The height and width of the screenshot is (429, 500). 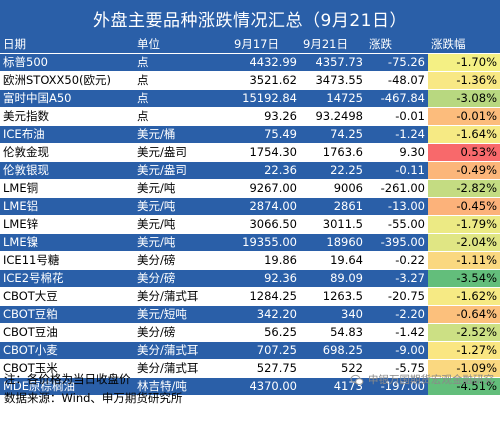 I want to click on row-sep21-cell: 89.09, so click(x=333, y=278).